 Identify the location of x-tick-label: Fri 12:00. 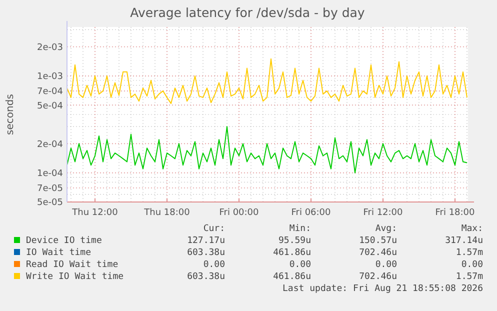
(383, 213).